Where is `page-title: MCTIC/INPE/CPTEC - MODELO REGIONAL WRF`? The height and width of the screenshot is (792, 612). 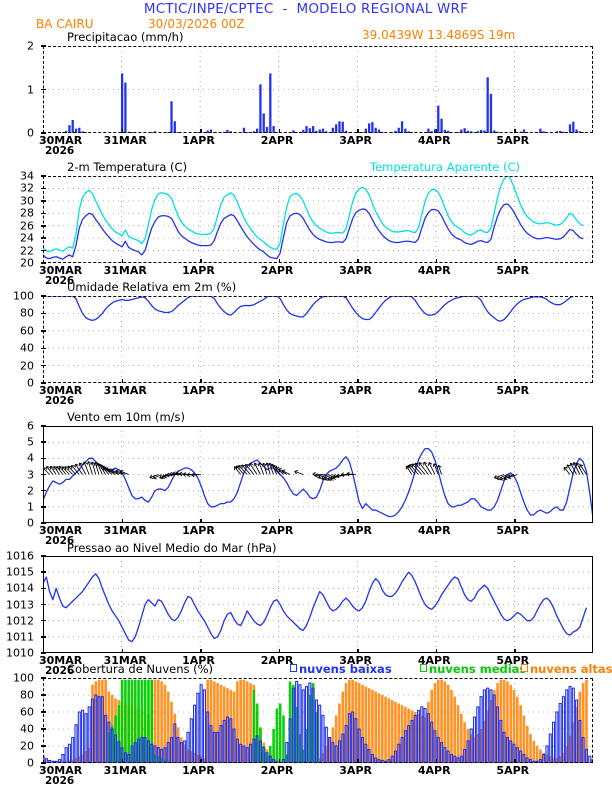 page-title: MCTIC/INPE/CPTEC - MODELO REGIONAL WRF is located at coordinates (306, 9).